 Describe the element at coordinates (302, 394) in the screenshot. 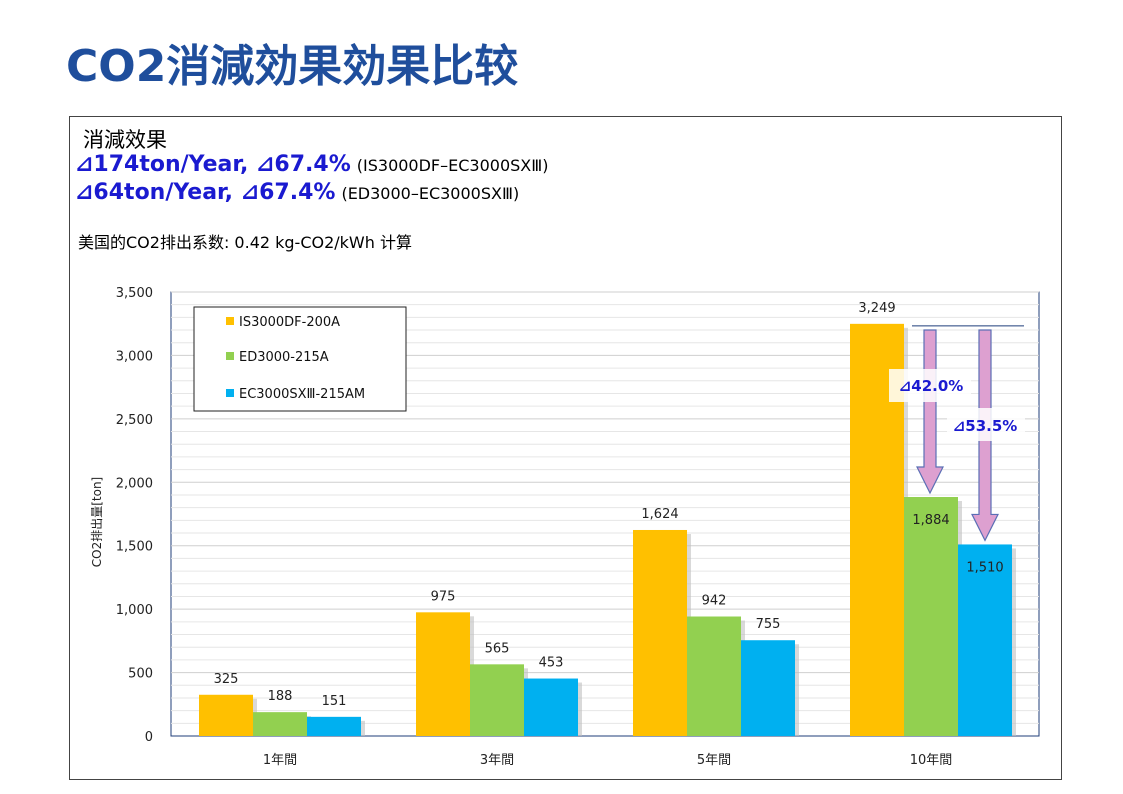

I see `legend-label-3: EC3000SXⅢ-215AM` at that location.